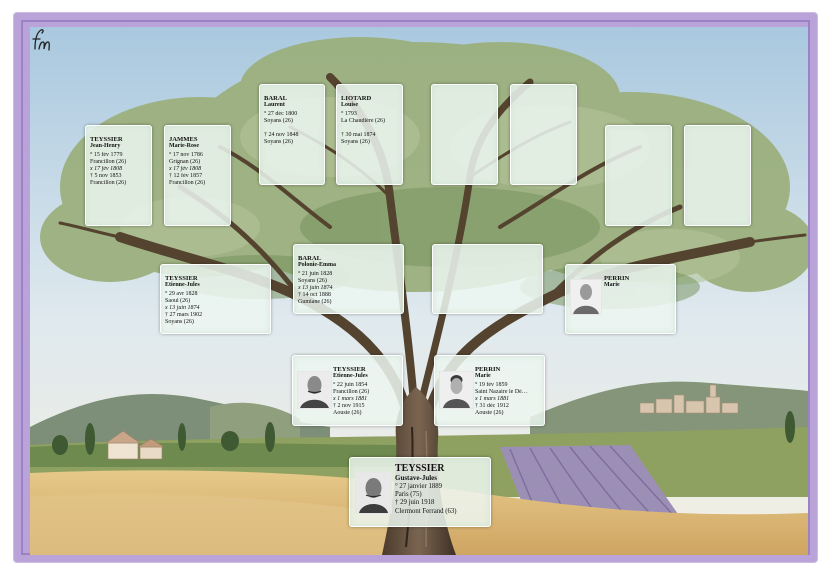 Image resolution: width=837 pixels, height=584 pixels. Describe the element at coordinates (491, 385) in the screenshot. I see `life-event-line: ° 19 fév 1859` at that location.